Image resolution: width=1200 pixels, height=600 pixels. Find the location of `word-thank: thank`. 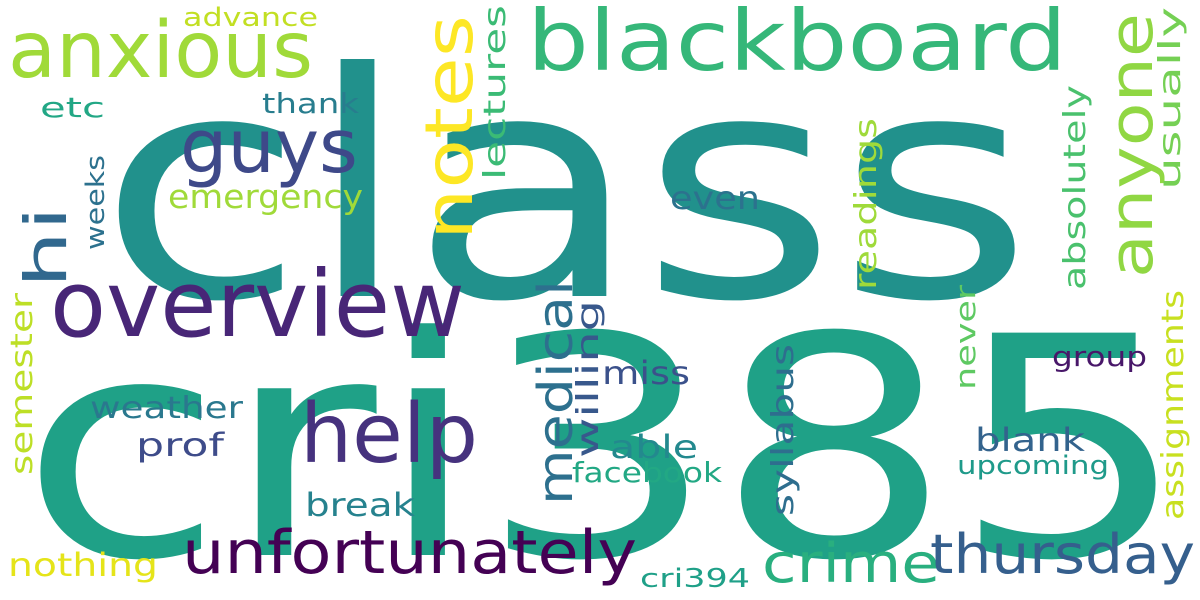

word-thank: thank is located at coordinates (311, 103).